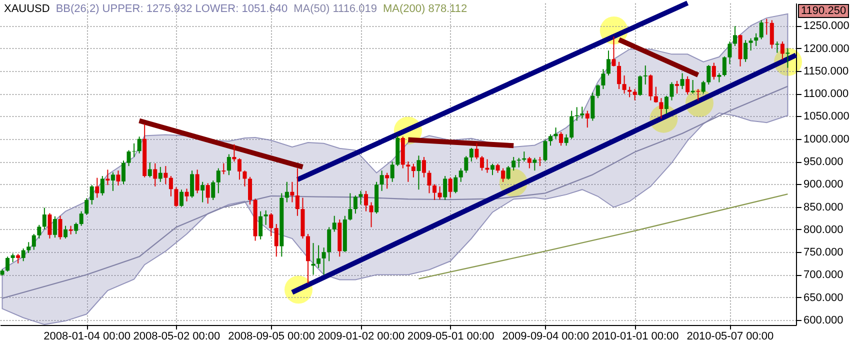  I want to click on x-tick-label: 2009-09-04 00:00, so click(546, 335).